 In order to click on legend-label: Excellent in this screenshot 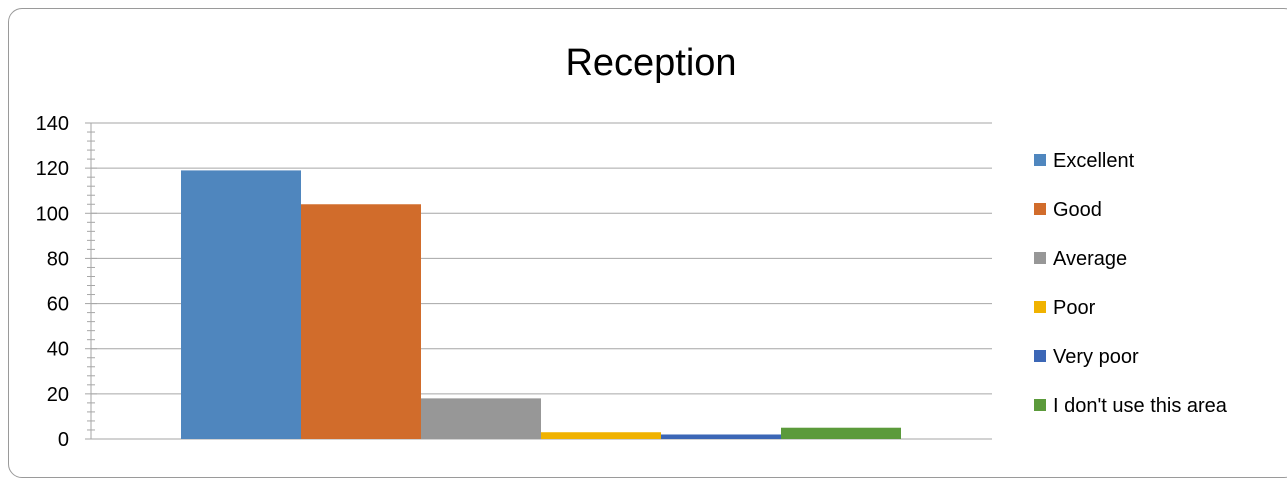, I will do `click(1094, 161)`.